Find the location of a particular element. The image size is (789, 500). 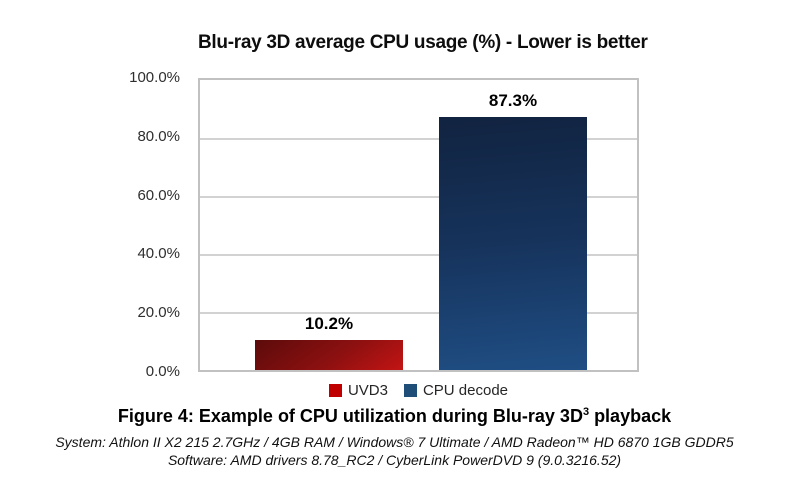

bar-cpu-decode is located at coordinates (513, 243).